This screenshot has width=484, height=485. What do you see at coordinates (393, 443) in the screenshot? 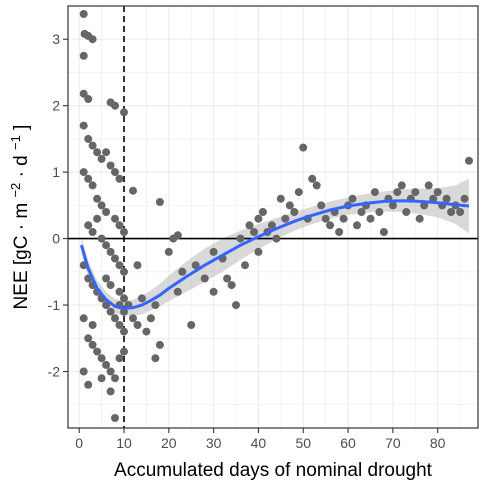
I see `x-tick-label: 70` at bounding box center [393, 443].